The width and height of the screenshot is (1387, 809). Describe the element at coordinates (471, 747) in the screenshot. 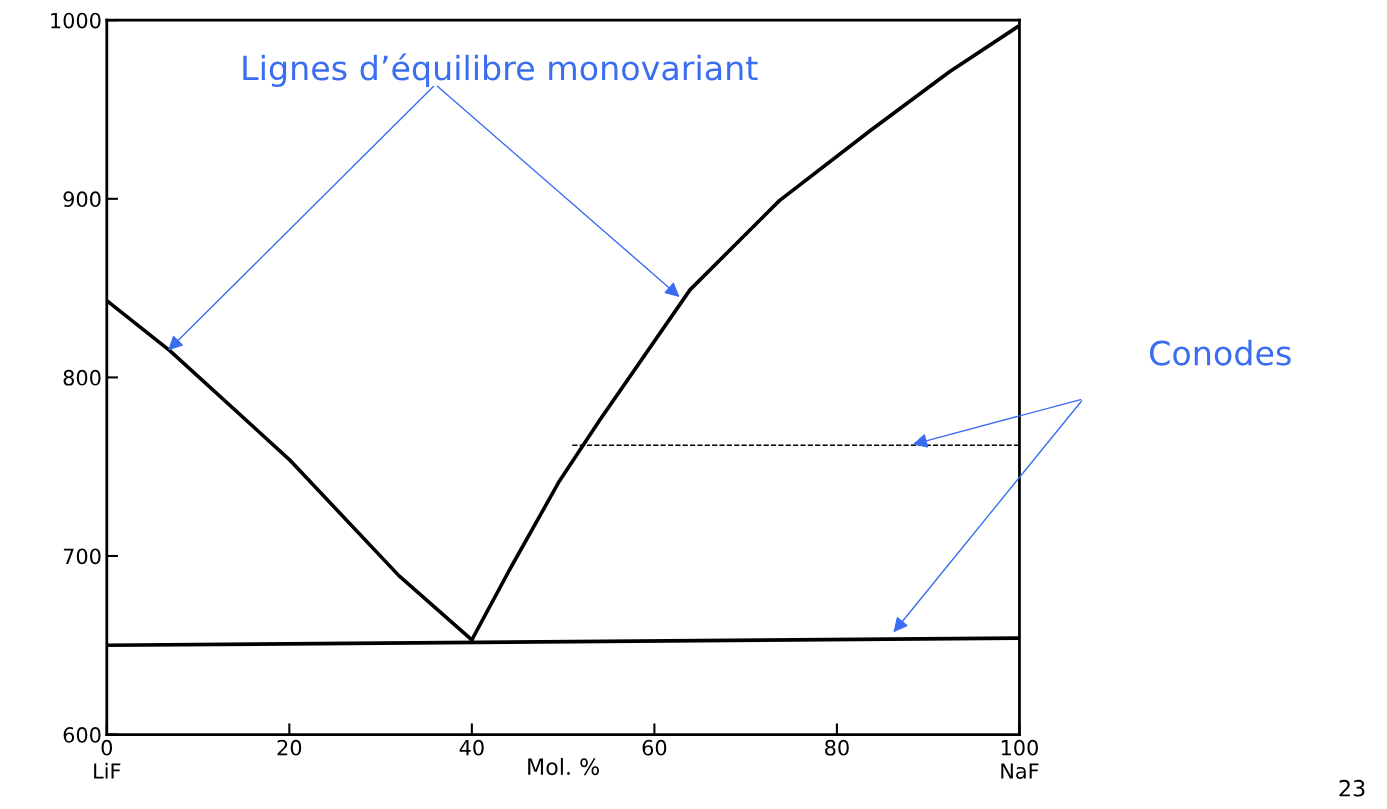

I see `x-tick-label: 40` at that location.